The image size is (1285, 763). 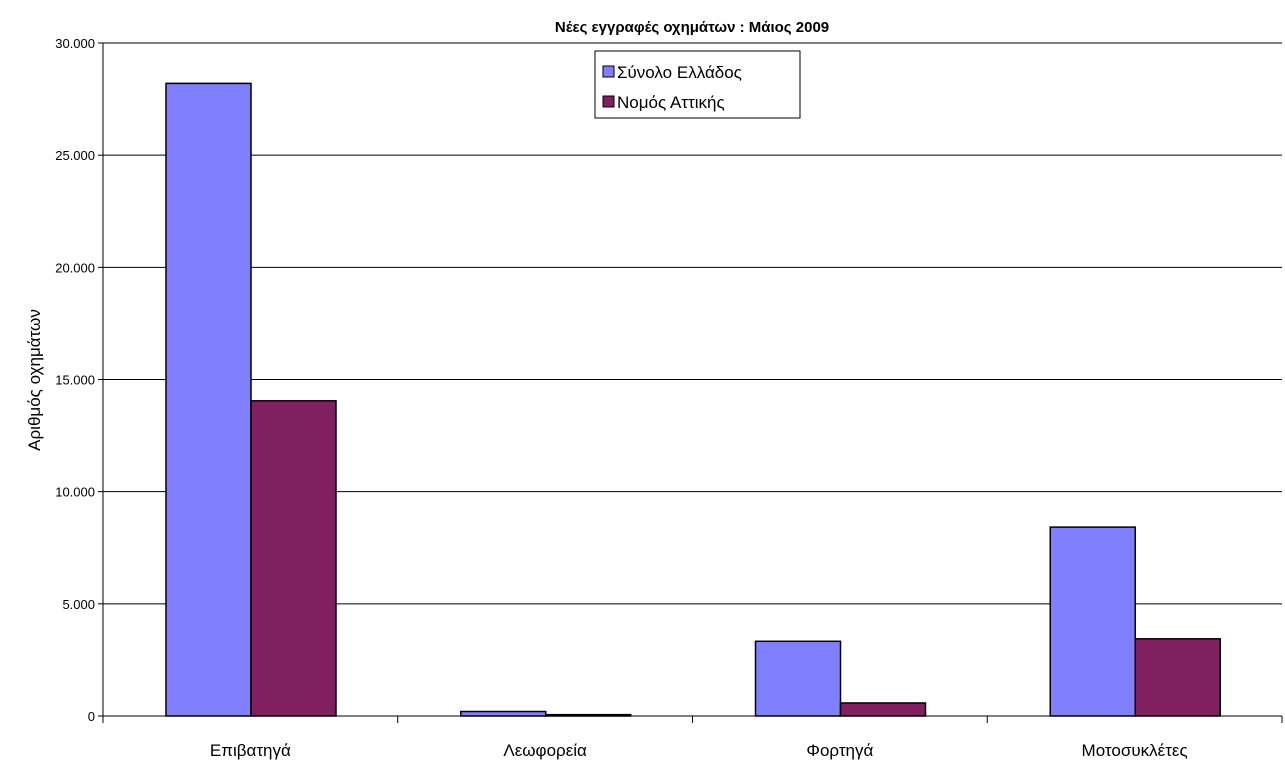 I want to click on x-tick-label: Φορτηγά, so click(x=839, y=750).